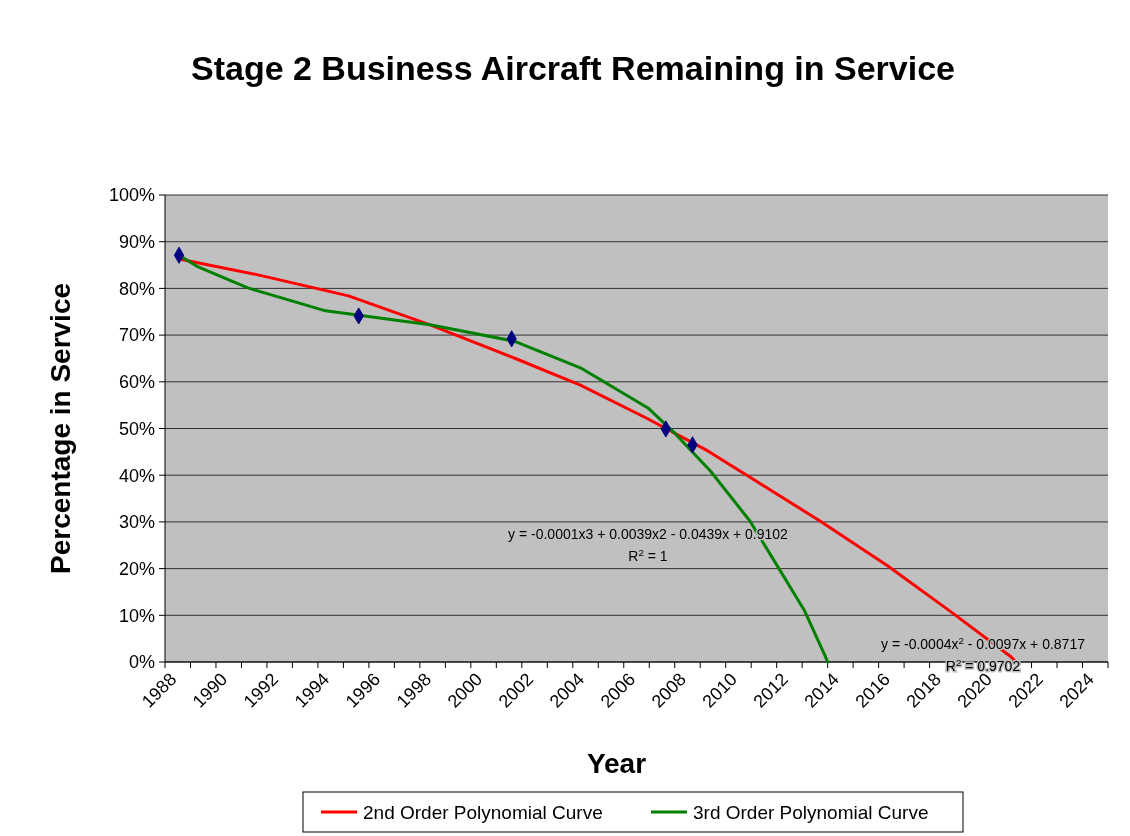 This screenshot has height=836, width=1130. What do you see at coordinates (136, 288) in the screenshot?
I see `y-tick-label: 80%` at bounding box center [136, 288].